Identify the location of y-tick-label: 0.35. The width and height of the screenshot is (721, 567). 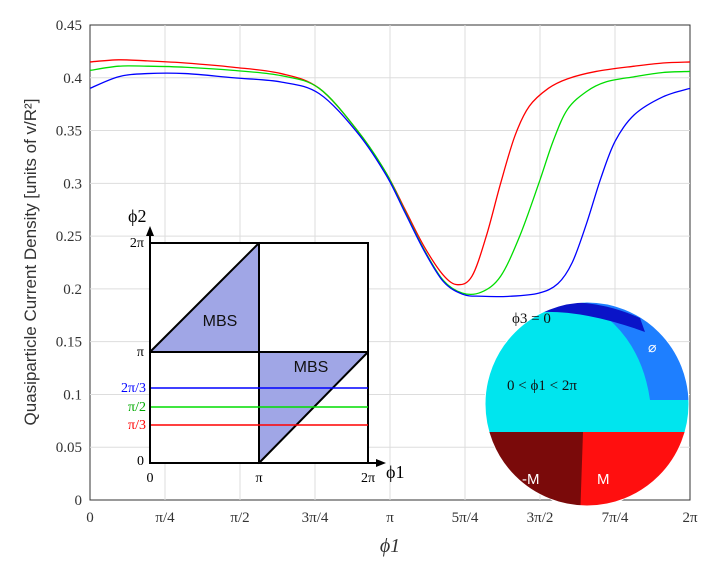
(69, 132).